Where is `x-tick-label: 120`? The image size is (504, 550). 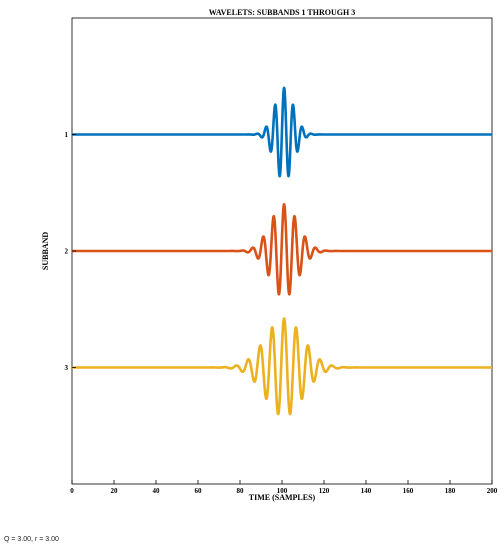 x-tick-label: 120 is located at coordinates (324, 491).